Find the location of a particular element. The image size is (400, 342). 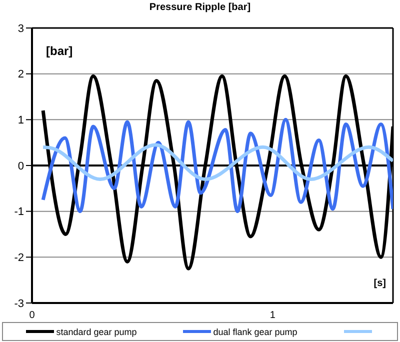

chart-title: Pressure Ripple [bar] is located at coordinates (200, 7).